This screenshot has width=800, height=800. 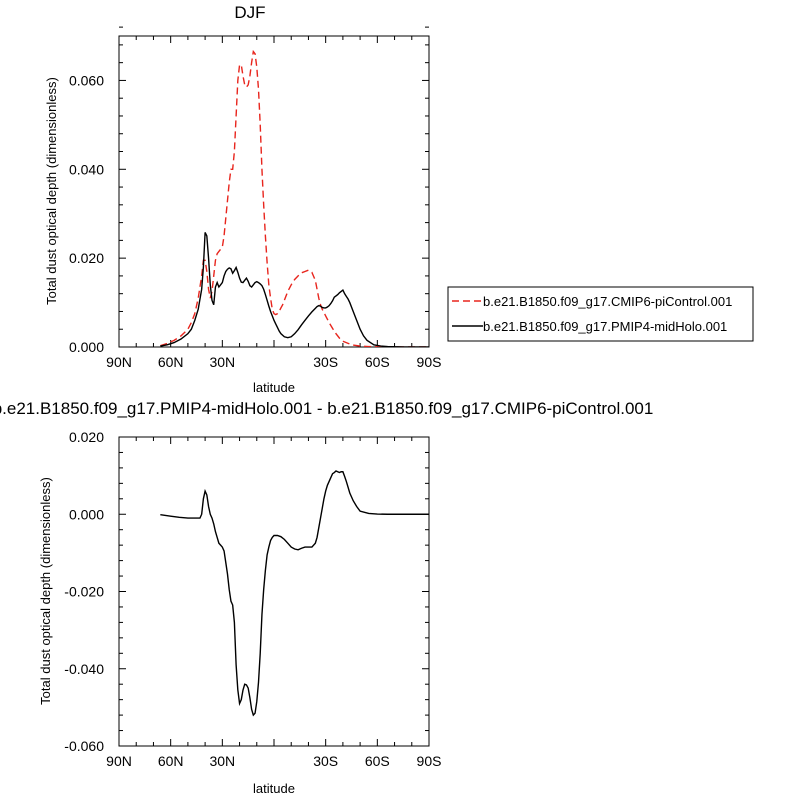 What do you see at coordinates (86, 169) in the screenshot?
I see `y-tick-label: 0.040` at bounding box center [86, 169].